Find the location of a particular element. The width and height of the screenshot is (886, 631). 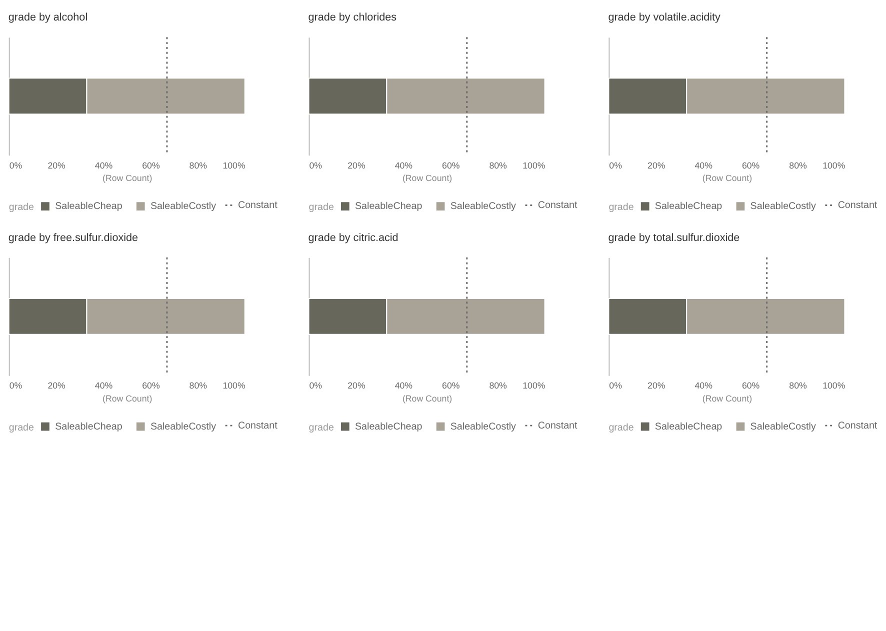

chart-title: grade by volatile.acidity is located at coordinates (665, 18).